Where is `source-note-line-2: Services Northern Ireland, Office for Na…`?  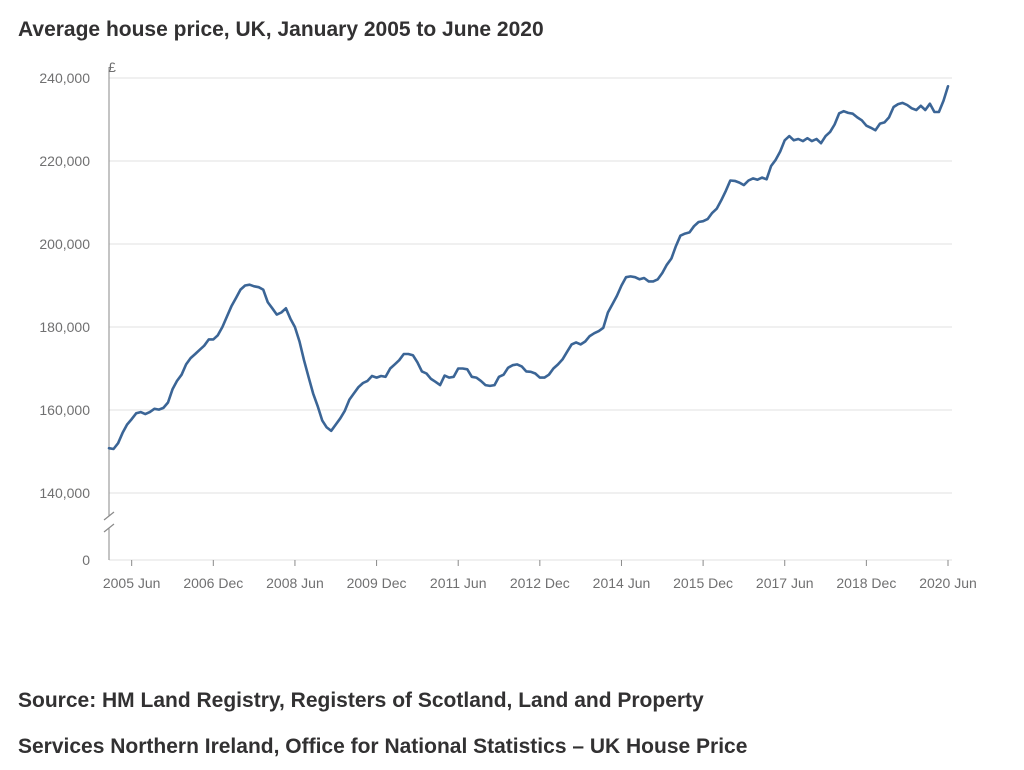
source-note-line-2: Services Northern Ireland, Office for Na… is located at coordinates (383, 746).